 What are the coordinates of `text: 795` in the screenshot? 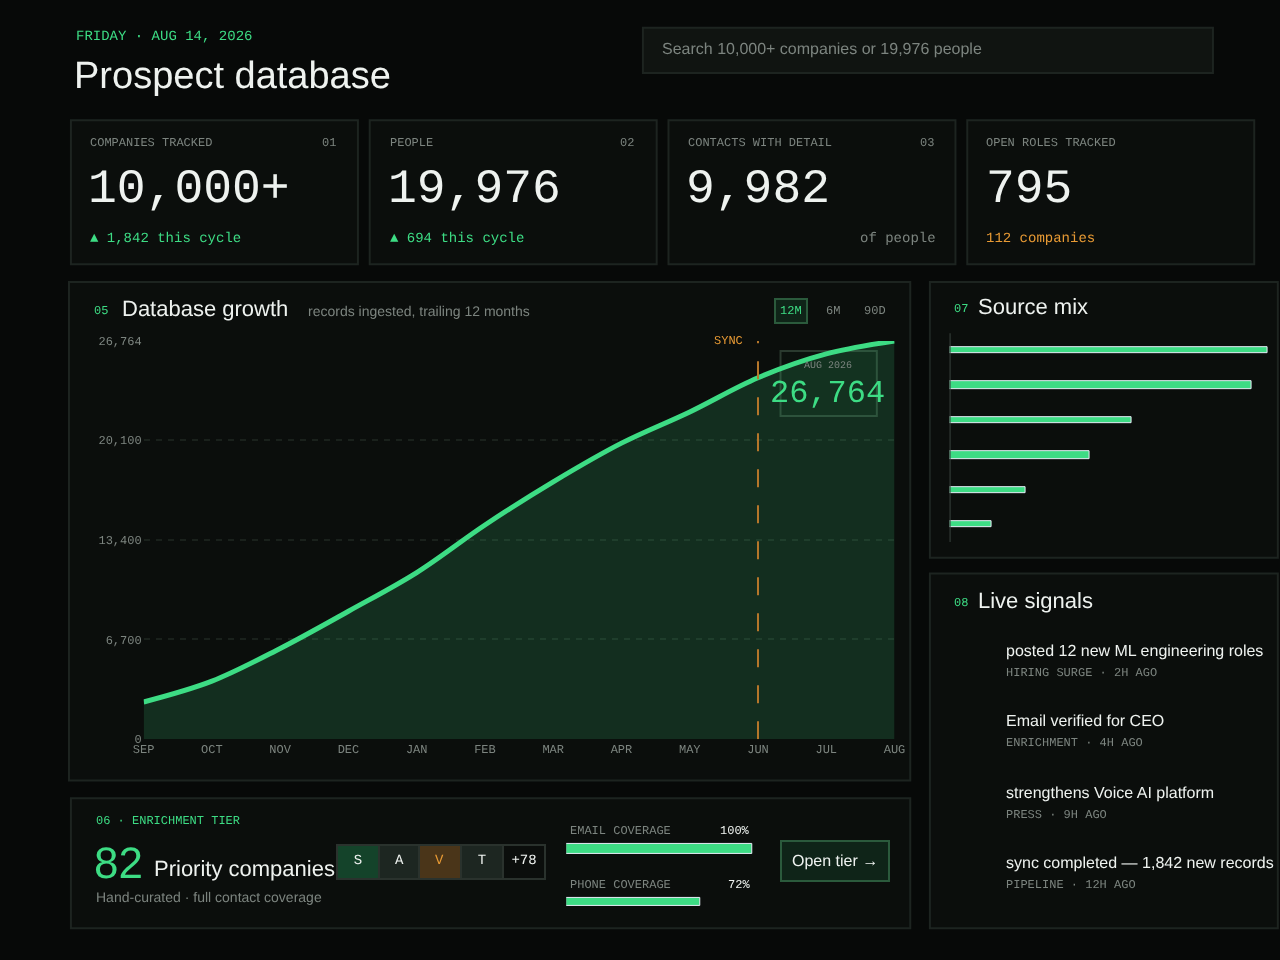 It's located at (1029, 191).